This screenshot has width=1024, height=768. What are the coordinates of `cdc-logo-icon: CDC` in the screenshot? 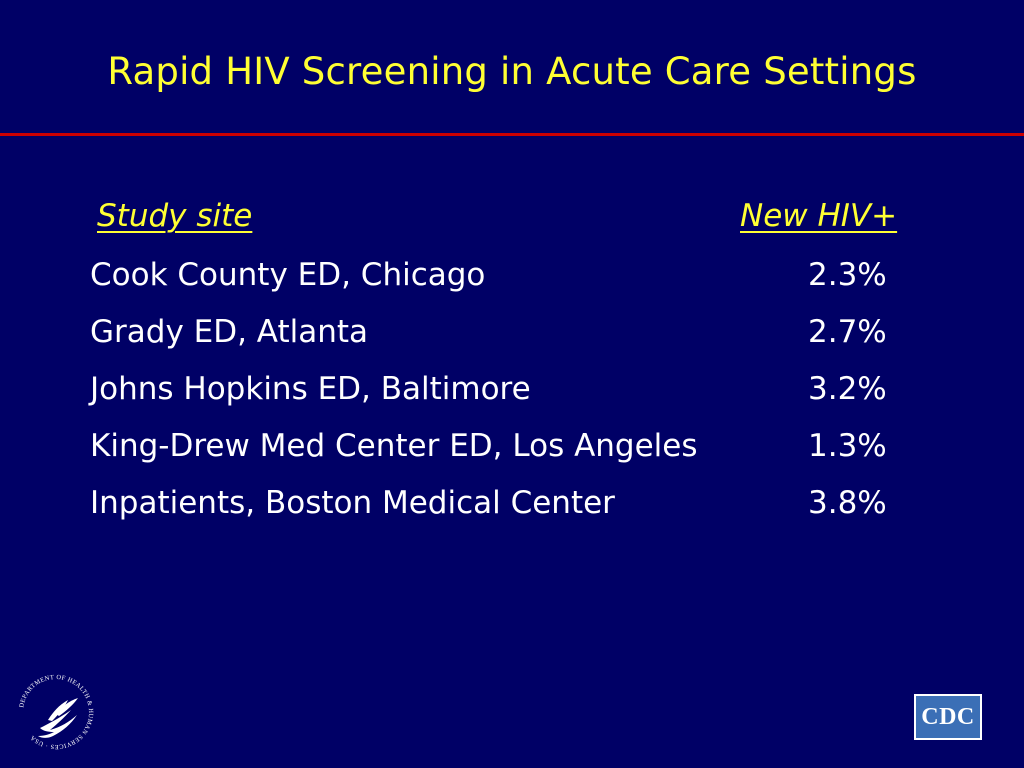 It's located at (948, 717).